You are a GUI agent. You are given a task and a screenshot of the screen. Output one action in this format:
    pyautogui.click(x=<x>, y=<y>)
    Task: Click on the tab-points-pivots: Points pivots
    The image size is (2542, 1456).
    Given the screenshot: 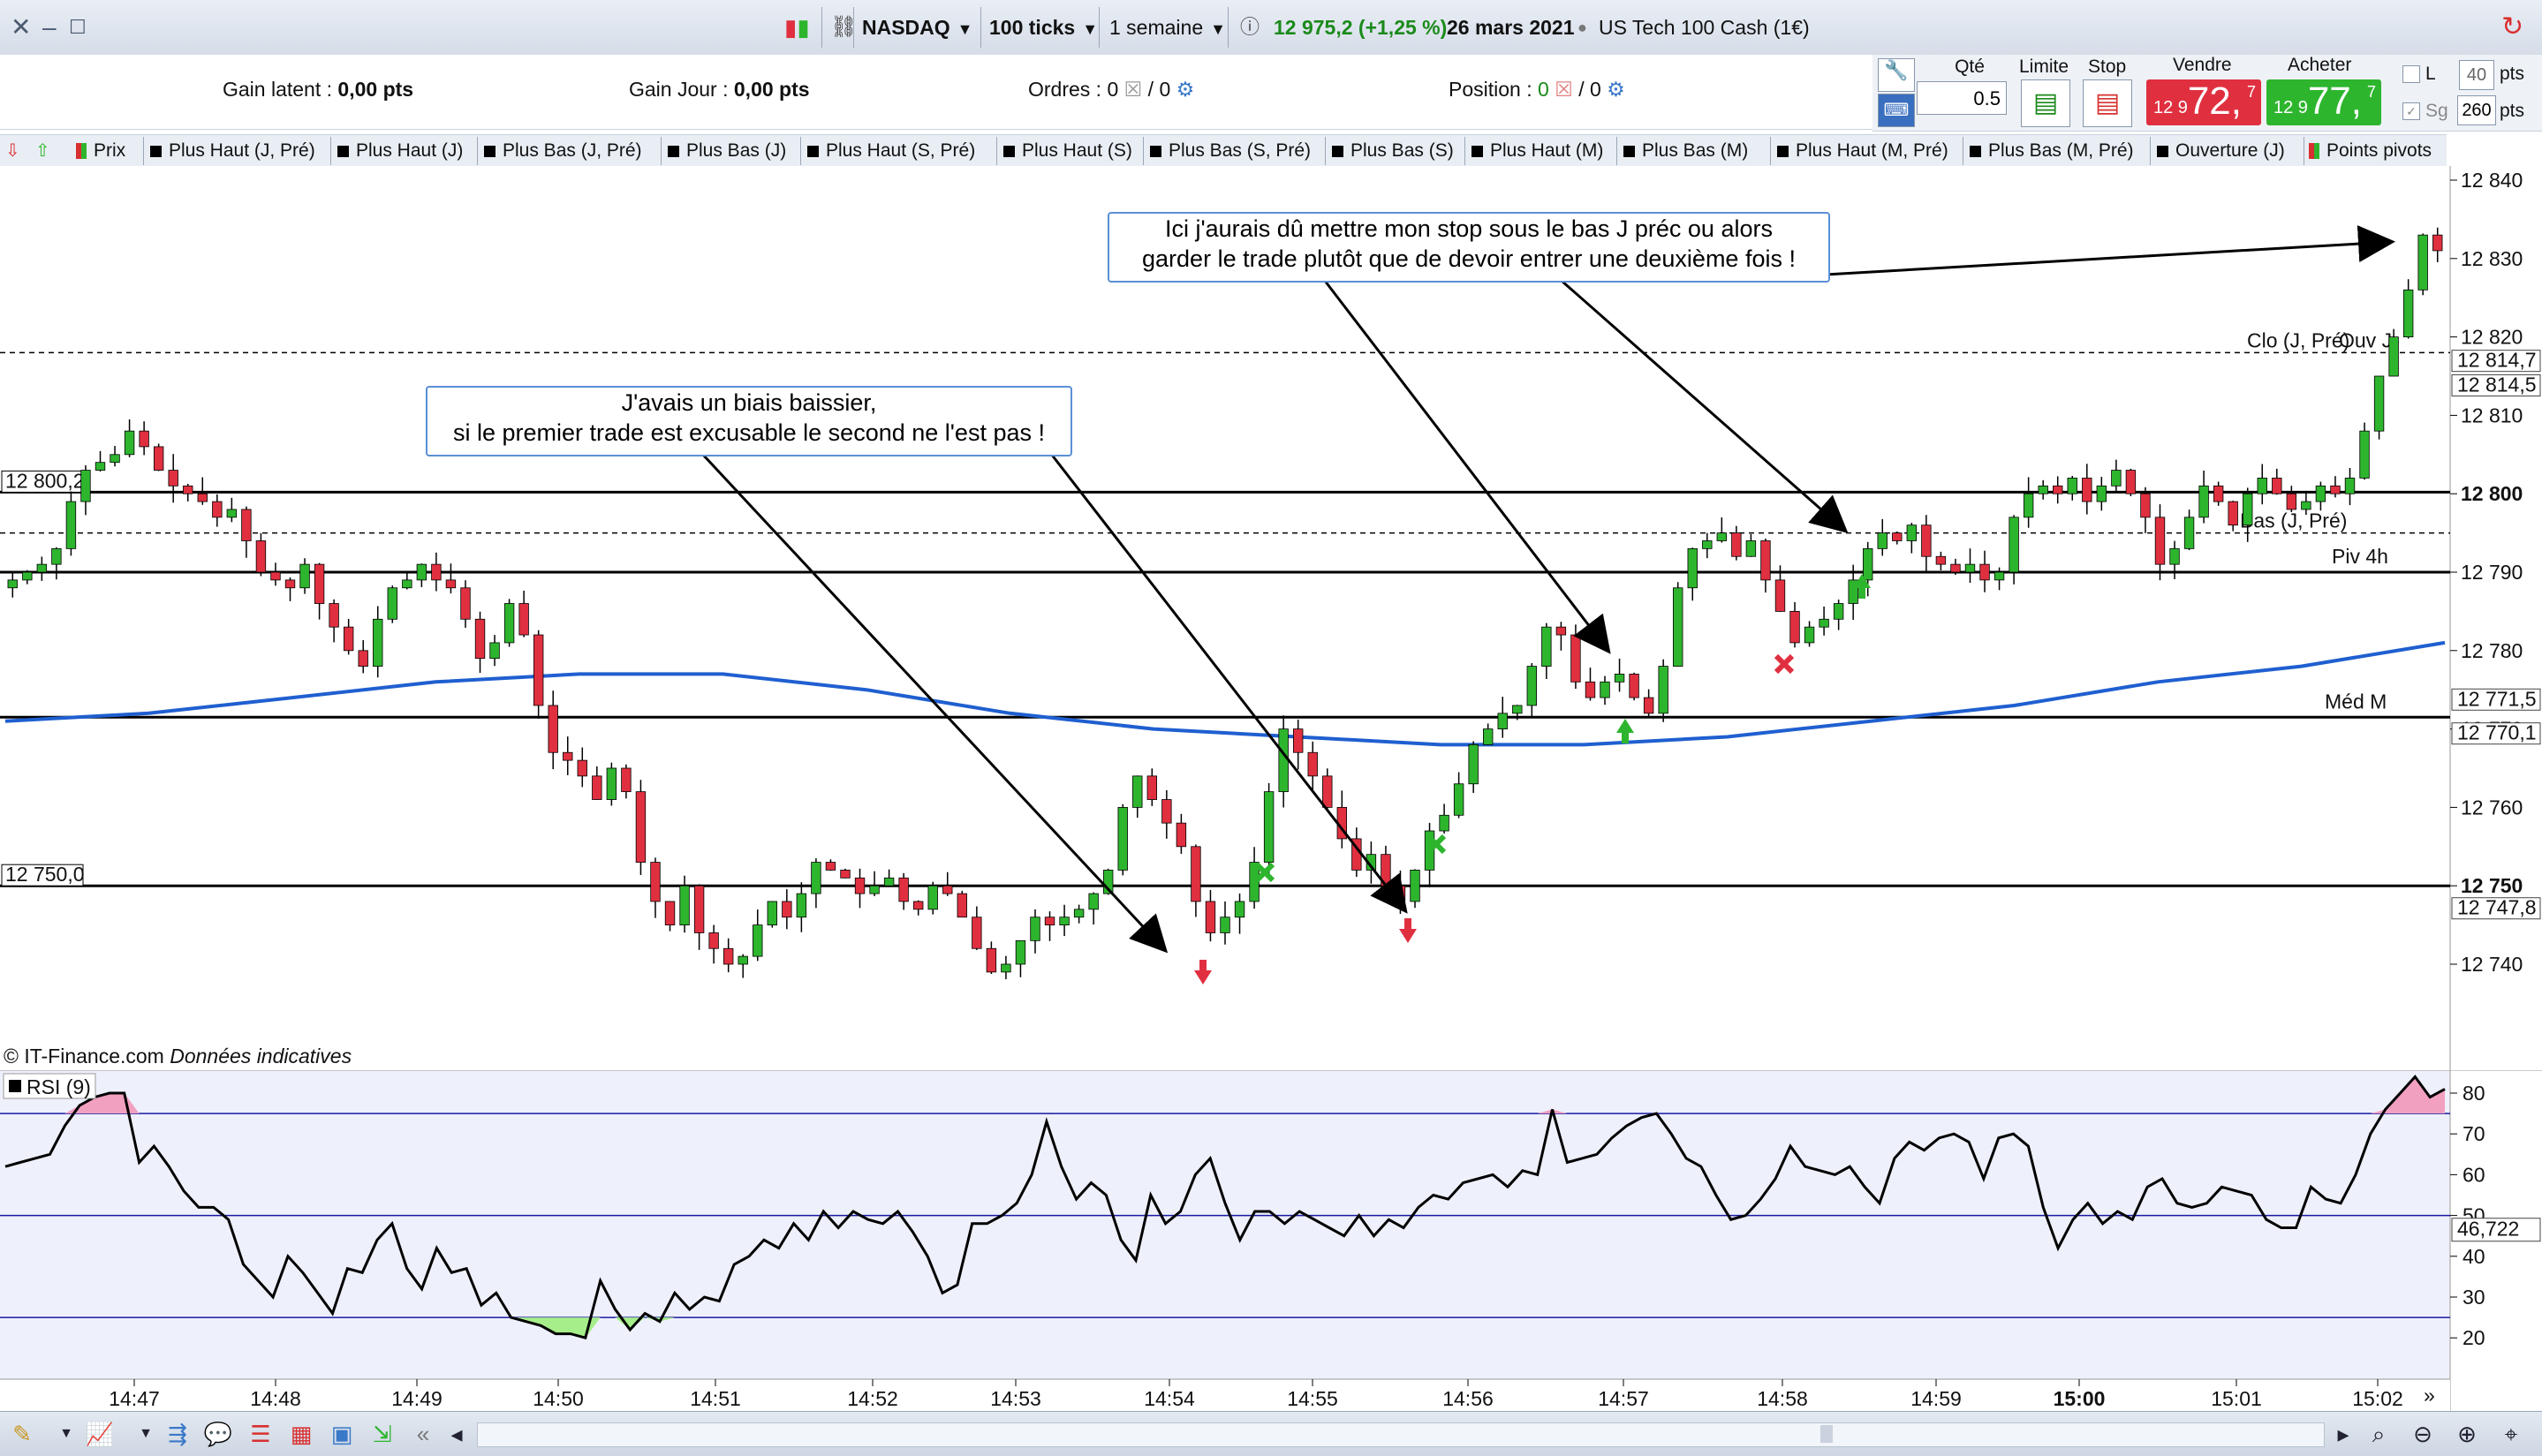 What is the action you would take?
    pyautogui.click(x=2370, y=151)
    